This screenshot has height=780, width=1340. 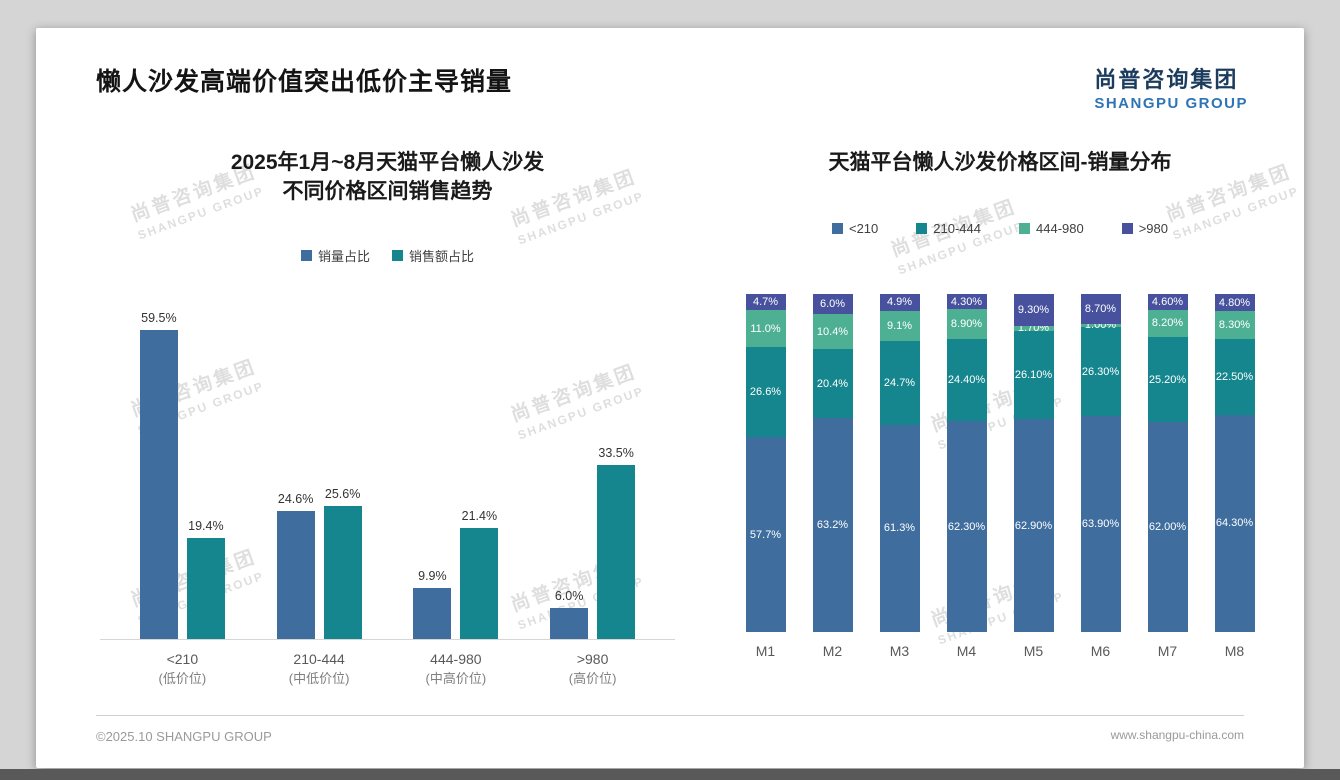 I want to click on left-chart-title-line1: 2025年1月~8月天猫平台懒人沙发, so click(x=387, y=162).